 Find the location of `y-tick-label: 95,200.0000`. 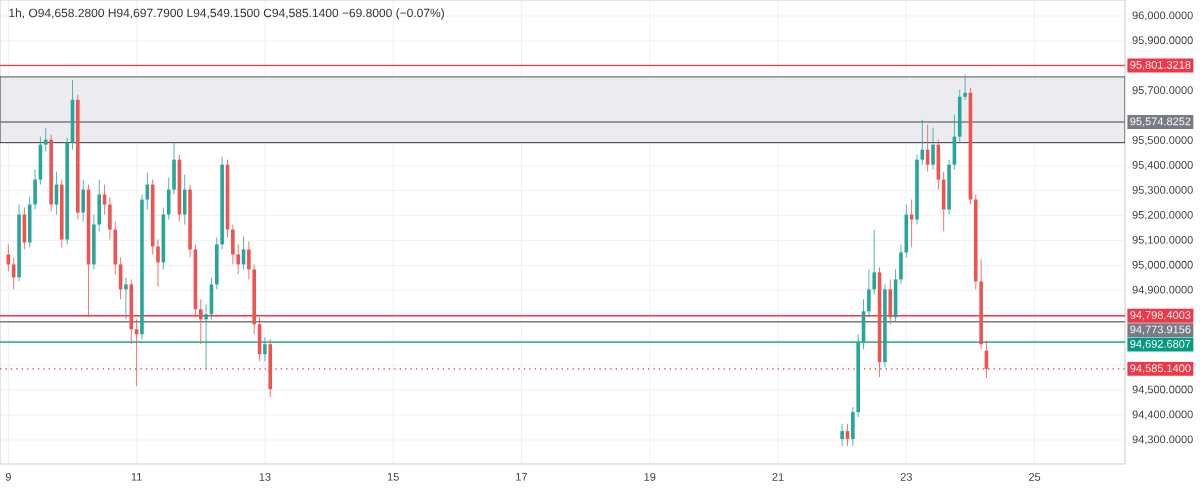

y-tick-label: 95,200.0000 is located at coordinates (1162, 215).